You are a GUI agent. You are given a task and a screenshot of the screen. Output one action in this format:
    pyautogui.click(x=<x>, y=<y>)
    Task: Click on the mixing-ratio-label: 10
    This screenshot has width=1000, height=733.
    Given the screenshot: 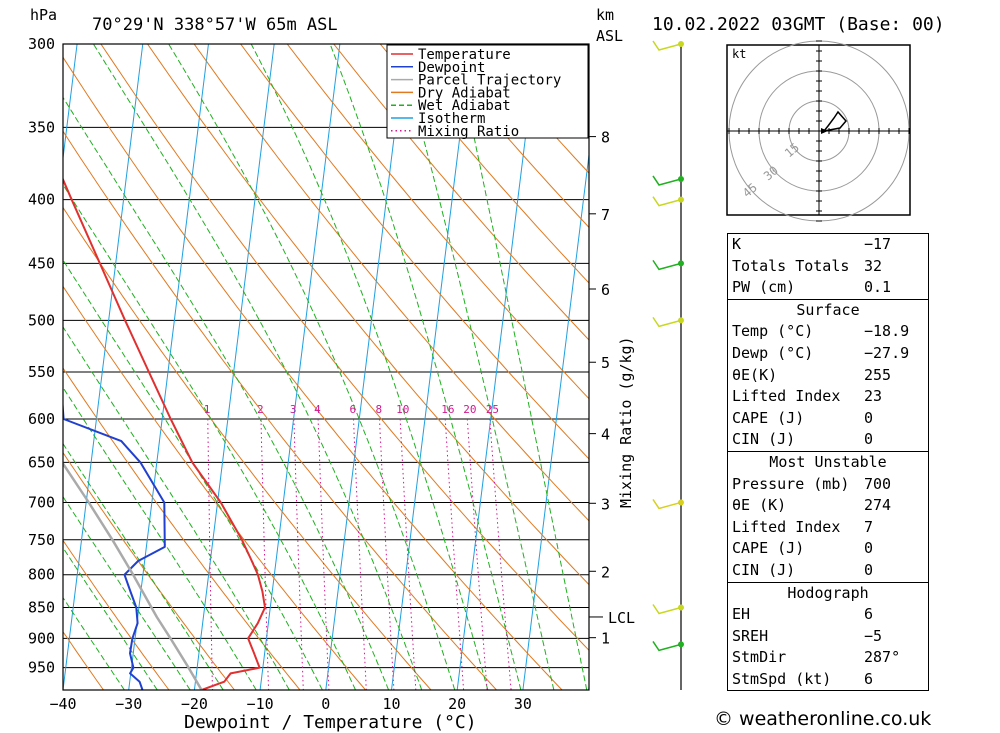 What is the action you would take?
    pyautogui.click(x=402, y=409)
    